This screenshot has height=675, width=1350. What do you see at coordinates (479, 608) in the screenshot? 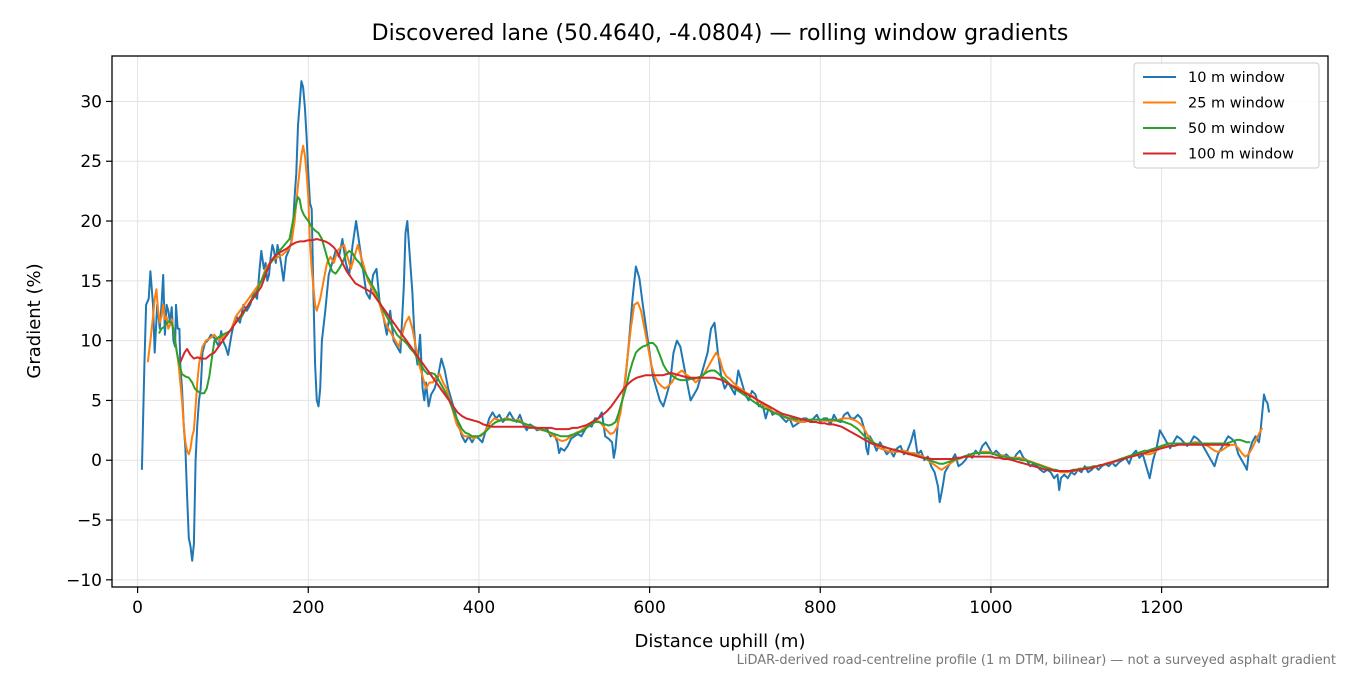
I see `x-tick-label: 400` at bounding box center [479, 608].